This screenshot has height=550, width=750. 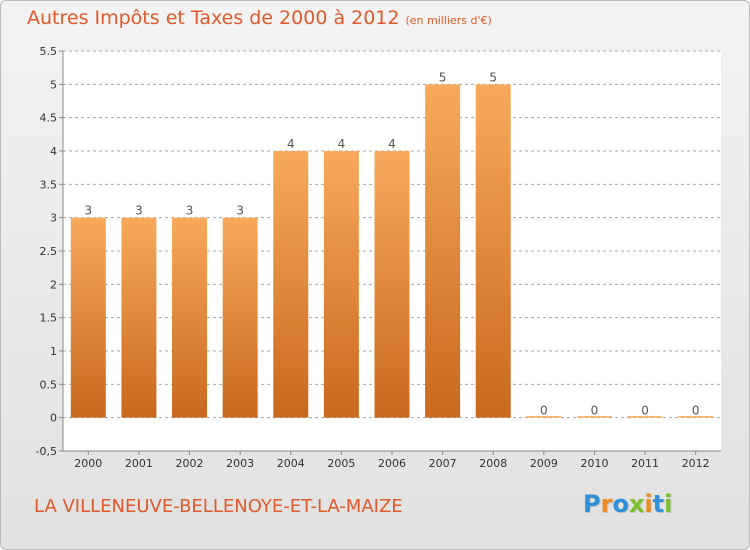 I want to click on x-tick-label: 2011, so click(x=645, y=463).